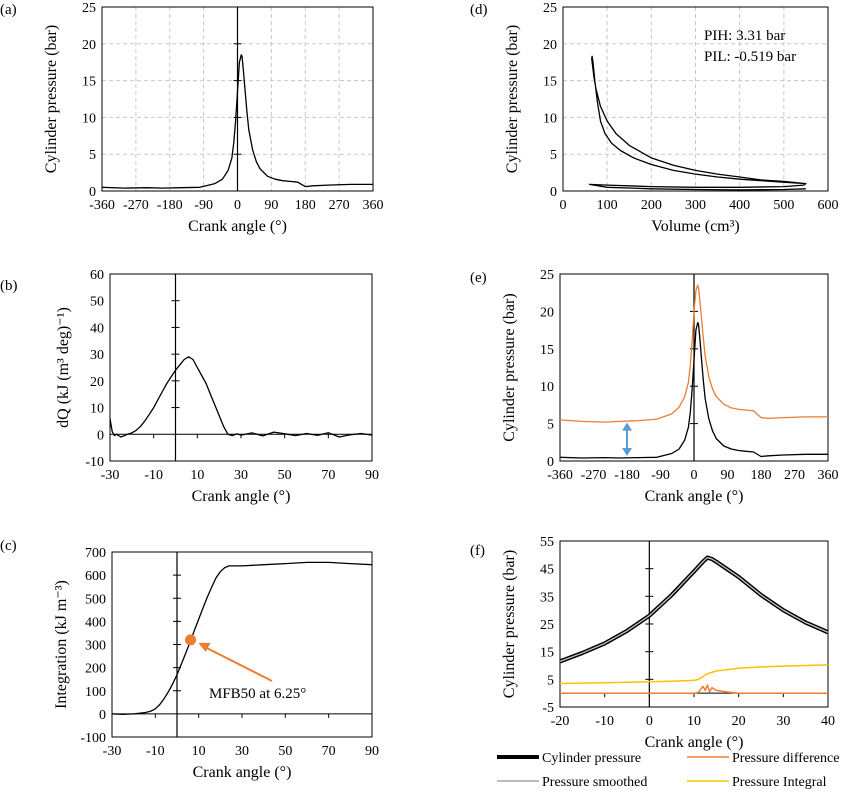 Image resolution: width=850 pixels, height=797 pixels. What do you see at coordinates (95, 646) in the screenshot?
I see `y-tick-label: 300` at bounding box center [95, 646].